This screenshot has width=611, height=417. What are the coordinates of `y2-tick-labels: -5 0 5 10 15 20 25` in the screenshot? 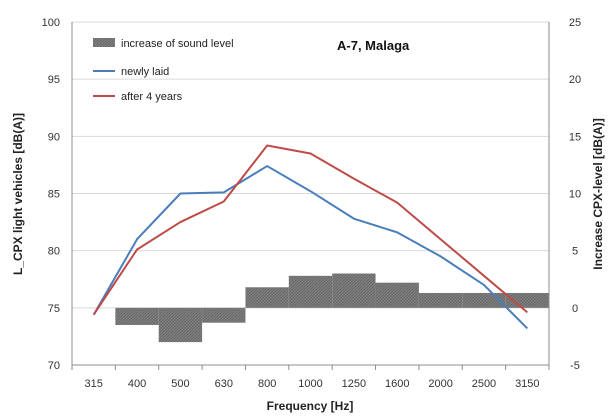 It's located at (575, 194).